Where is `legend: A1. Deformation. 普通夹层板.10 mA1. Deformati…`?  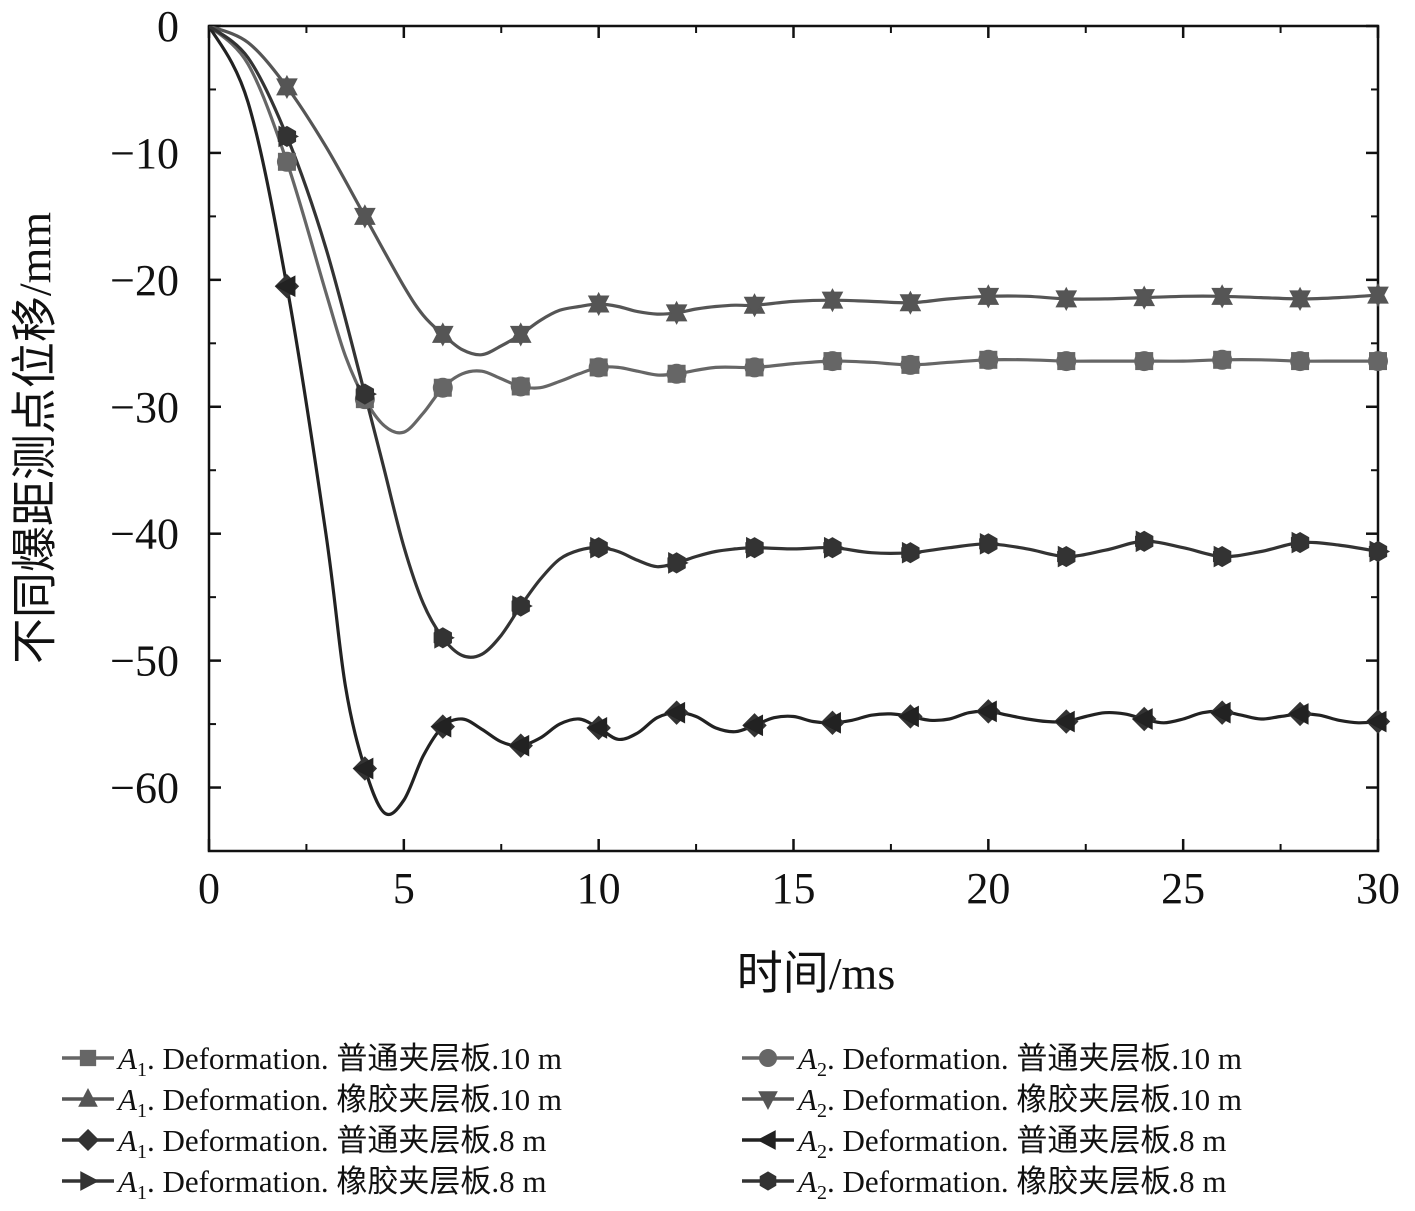
legend: A1. Deformation. 普通夹层板.10 mA1. Deformati… is located at coordinates (652, 1122).